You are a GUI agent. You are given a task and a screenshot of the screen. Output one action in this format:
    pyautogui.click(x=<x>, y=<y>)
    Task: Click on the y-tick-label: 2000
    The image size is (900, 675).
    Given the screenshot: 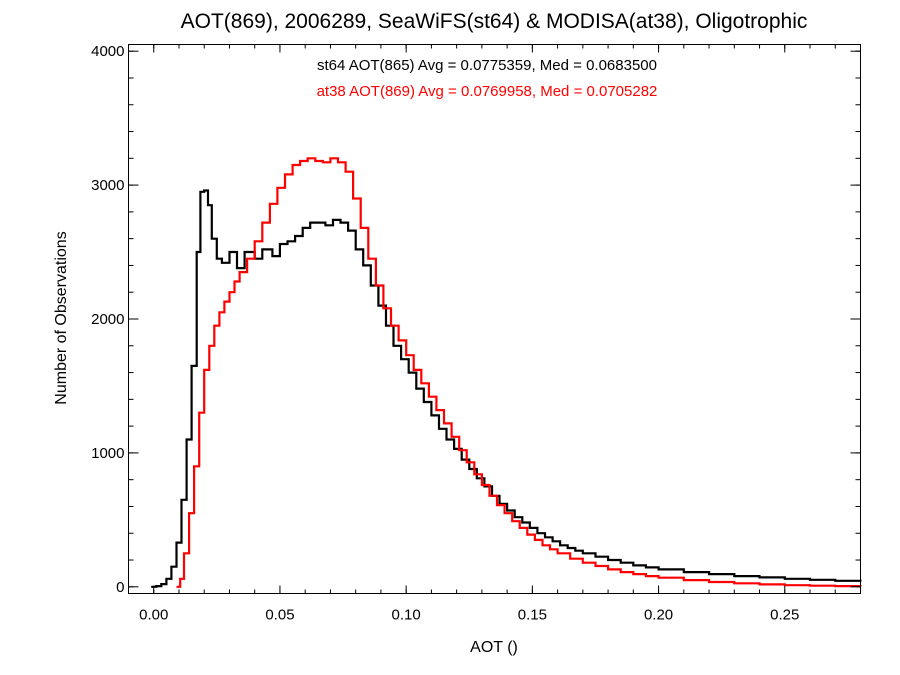 What is the action you would take?
    pyautogui.click(x=107, y=319)
    